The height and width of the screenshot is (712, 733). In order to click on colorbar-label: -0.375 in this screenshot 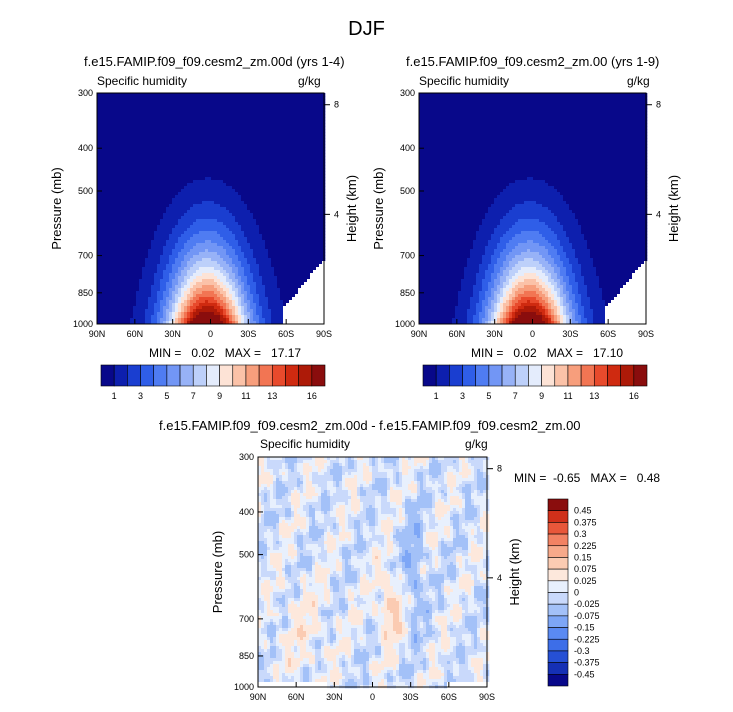, I will do `click(587, 663)`.